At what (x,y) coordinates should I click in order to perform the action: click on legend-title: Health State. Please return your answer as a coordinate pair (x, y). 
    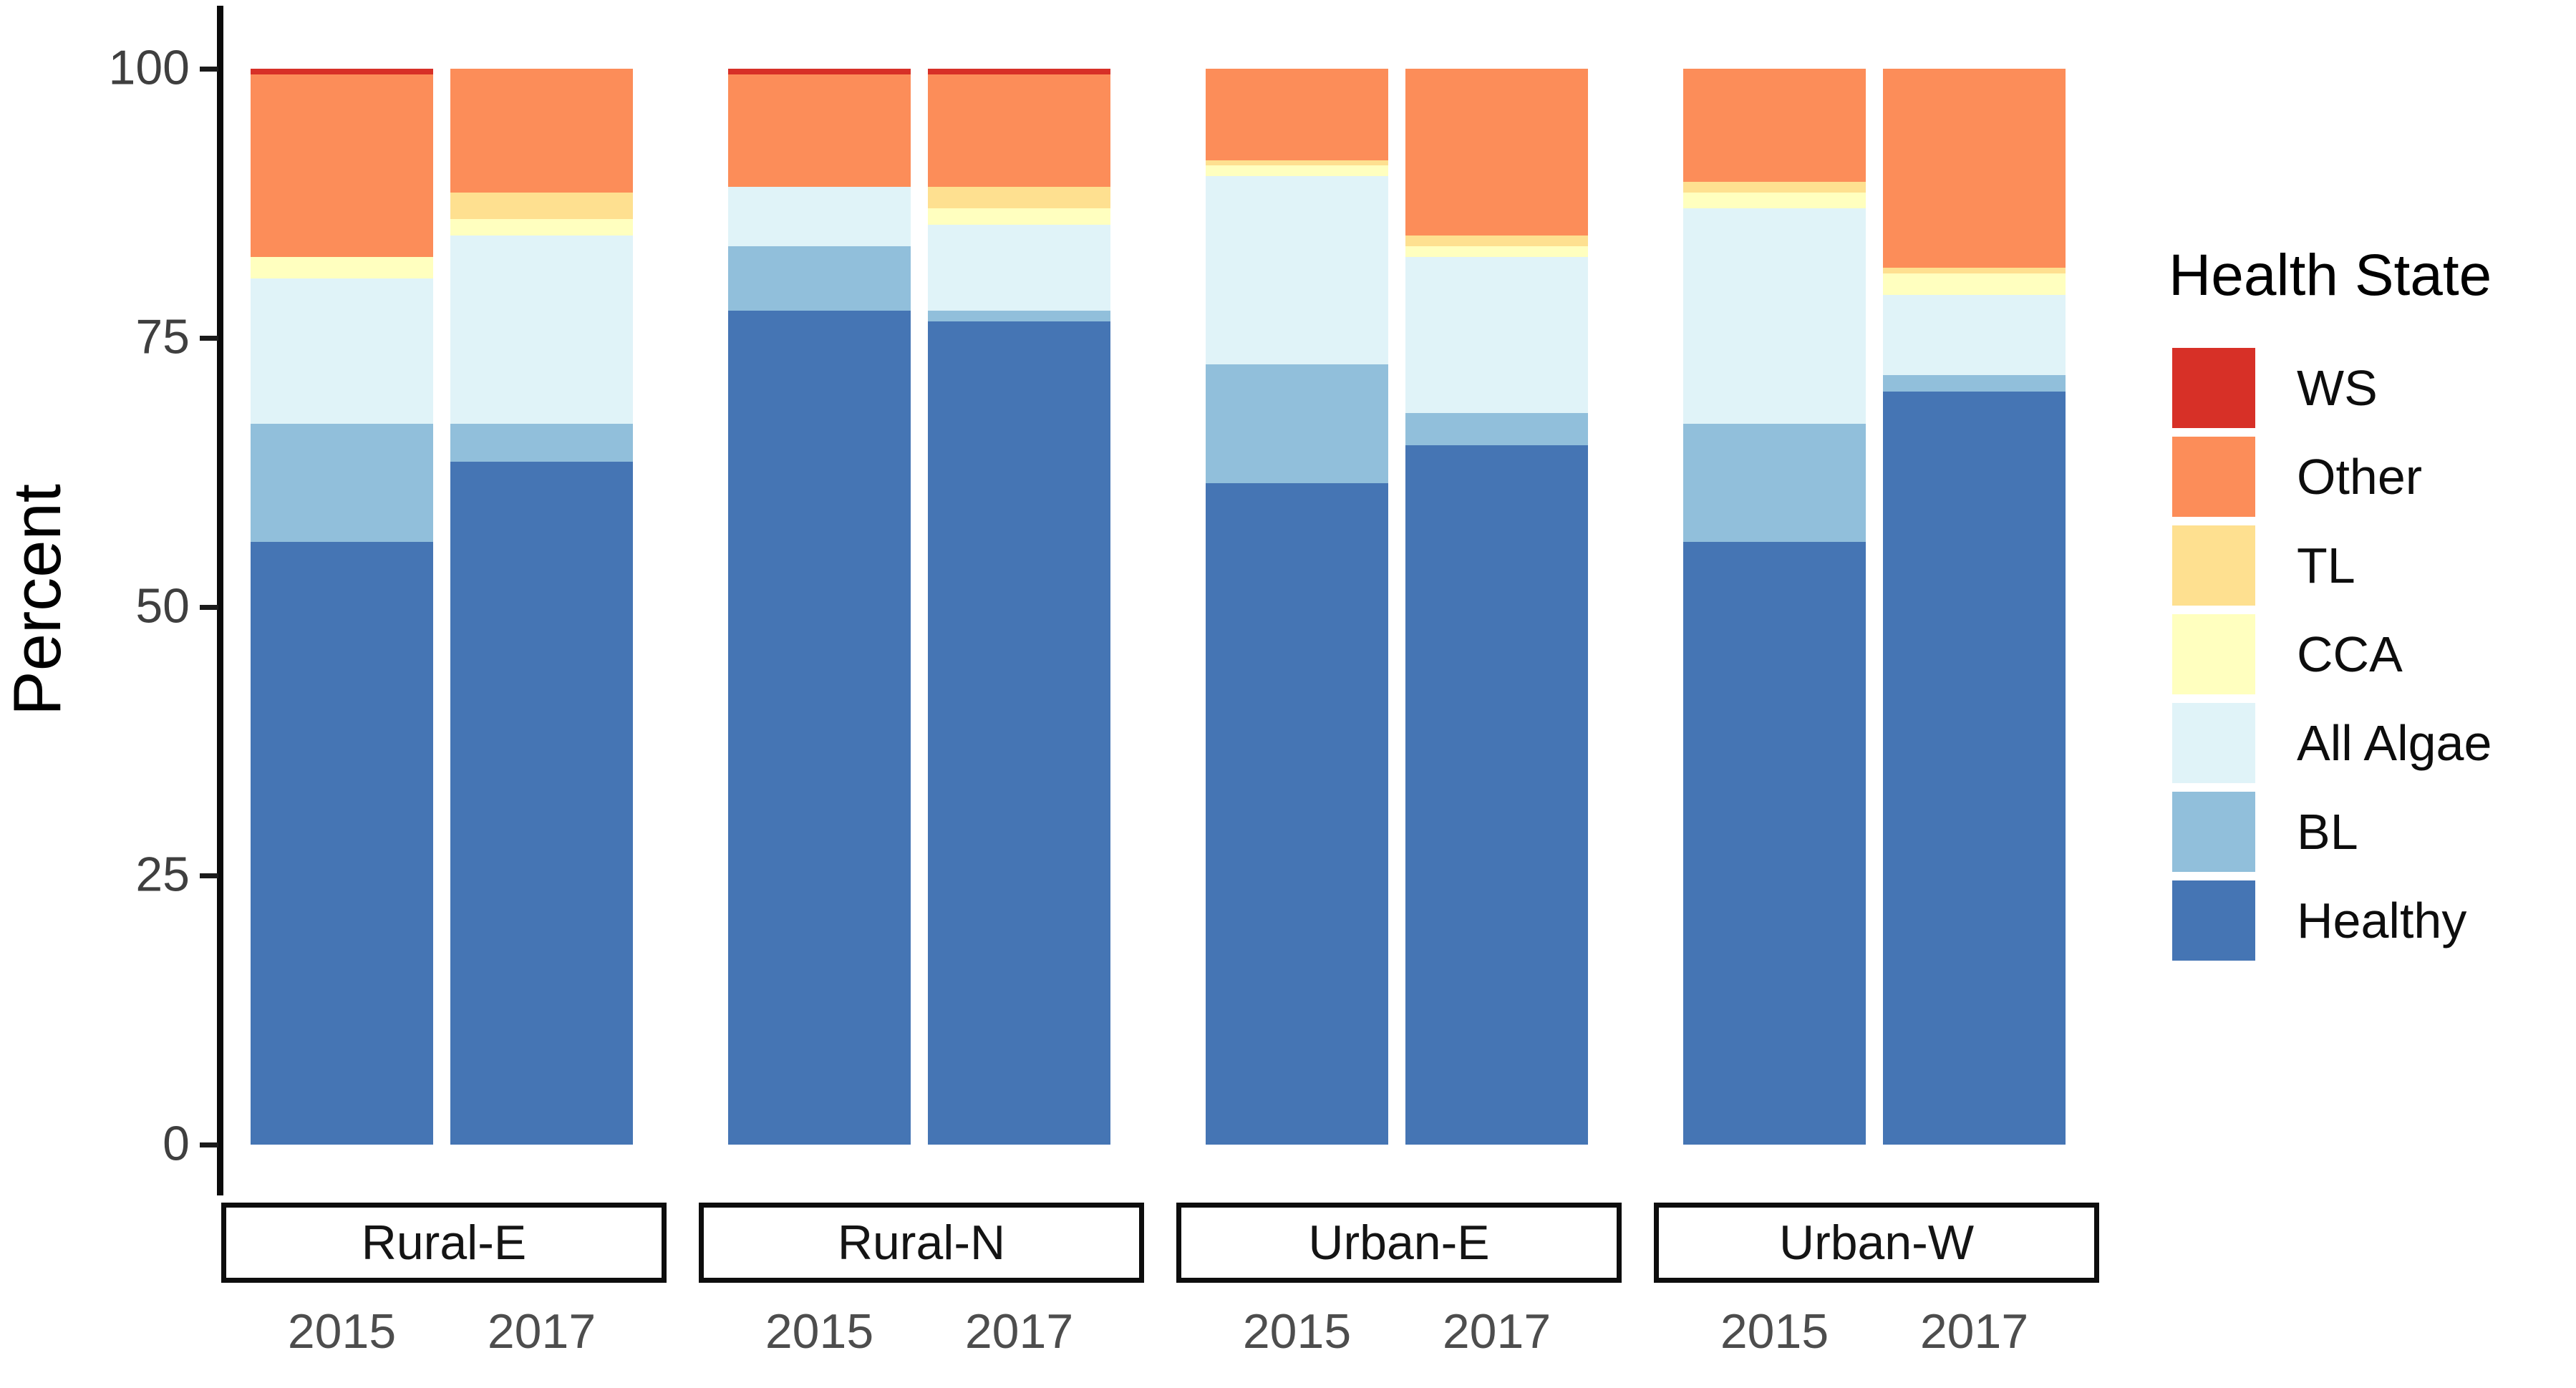
    Looking at the image, I should click on (2330, 275).